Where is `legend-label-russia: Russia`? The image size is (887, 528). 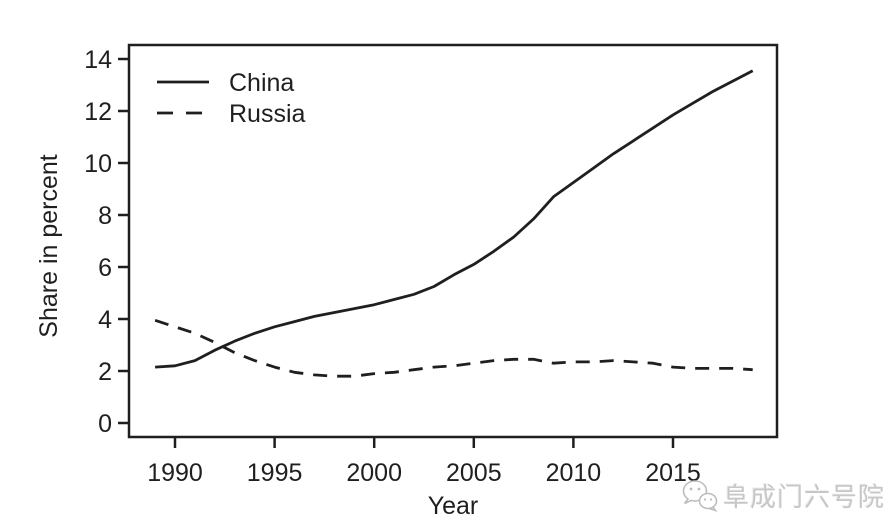 legend-label-russia: Russia is located at coordinates (267, 114).